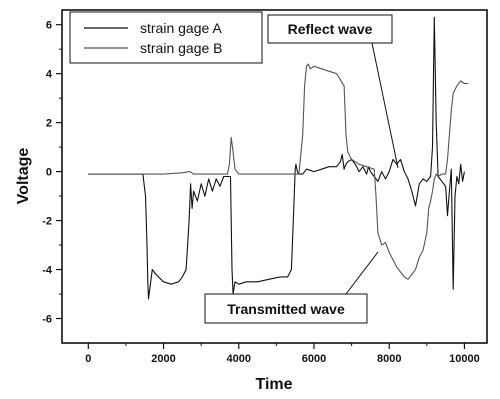 Image resolution: width=500 pixels, height=399 pixels. What do you see at coordinates (49, 173) in the screenshot?
I see `y-tick-label: 0` at bounding box center [49, 173].